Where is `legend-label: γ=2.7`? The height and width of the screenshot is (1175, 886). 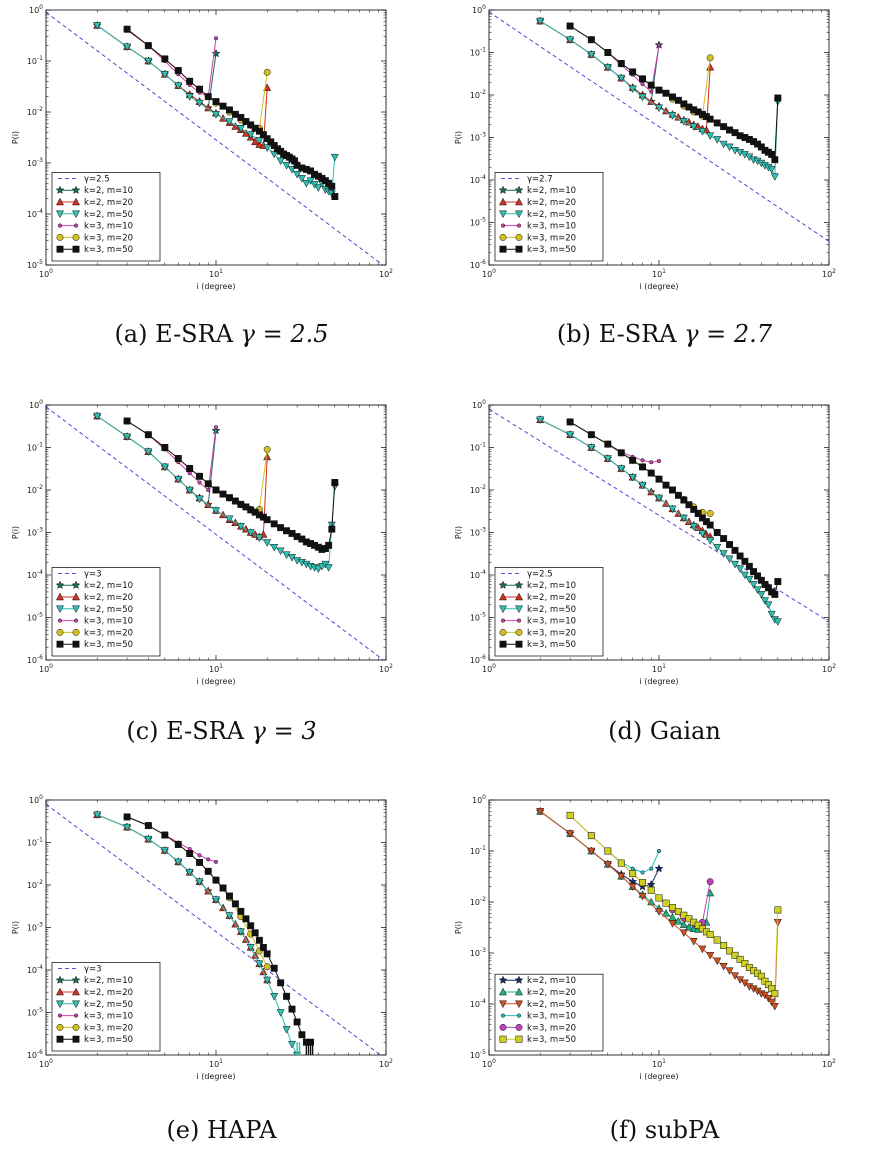 legend-label: γ=2.7 is located at coordinates (540, 179).